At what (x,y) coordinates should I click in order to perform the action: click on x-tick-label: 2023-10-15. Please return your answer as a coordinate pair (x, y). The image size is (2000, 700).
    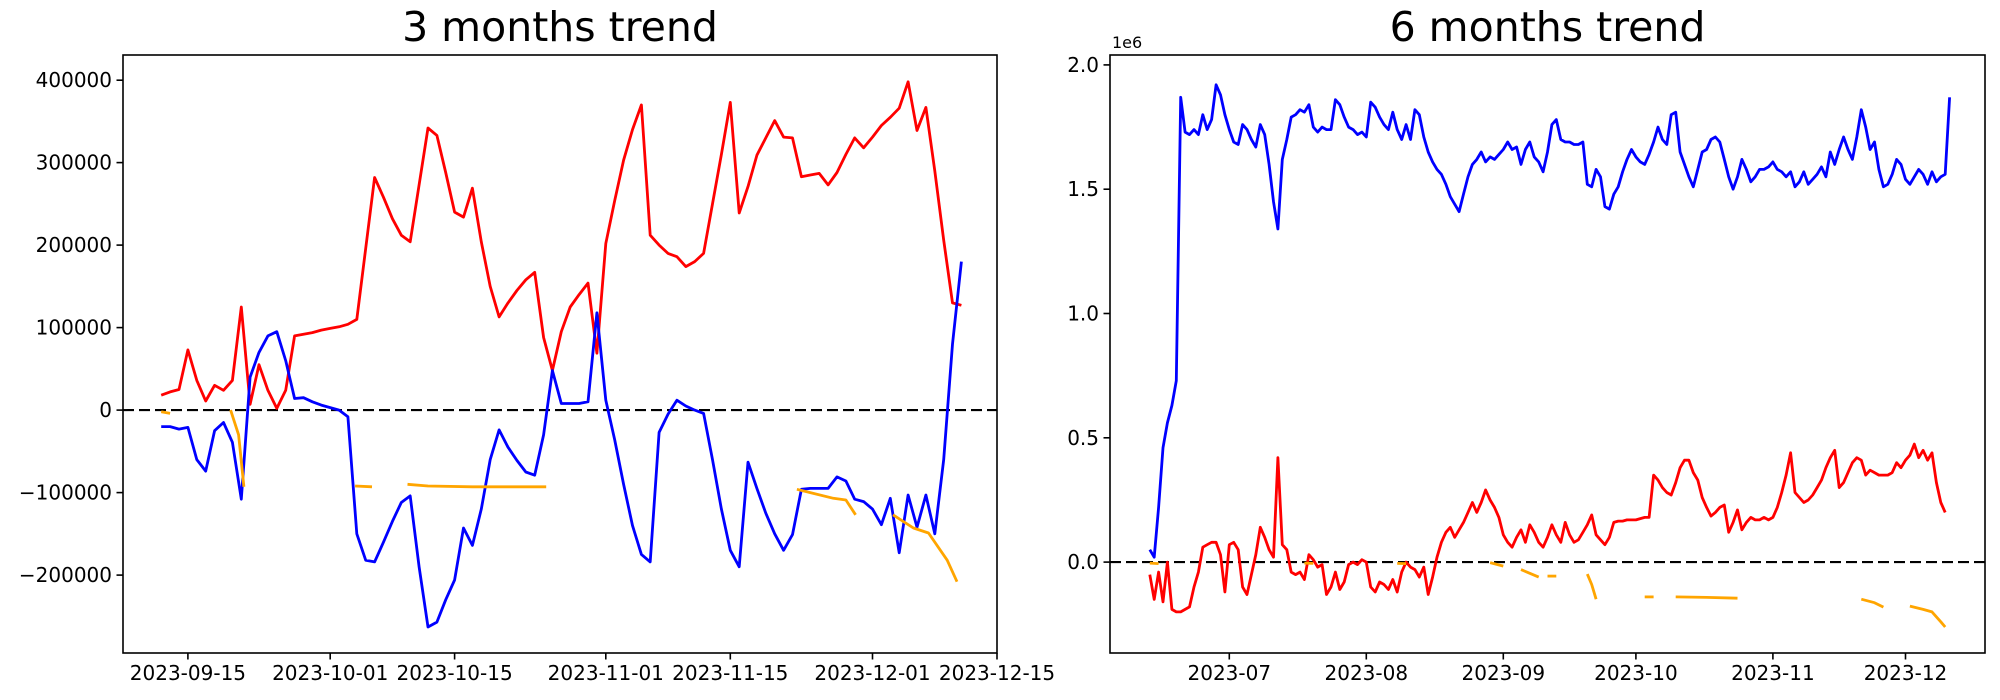
    Looking at the image, I should click on (454, 673).